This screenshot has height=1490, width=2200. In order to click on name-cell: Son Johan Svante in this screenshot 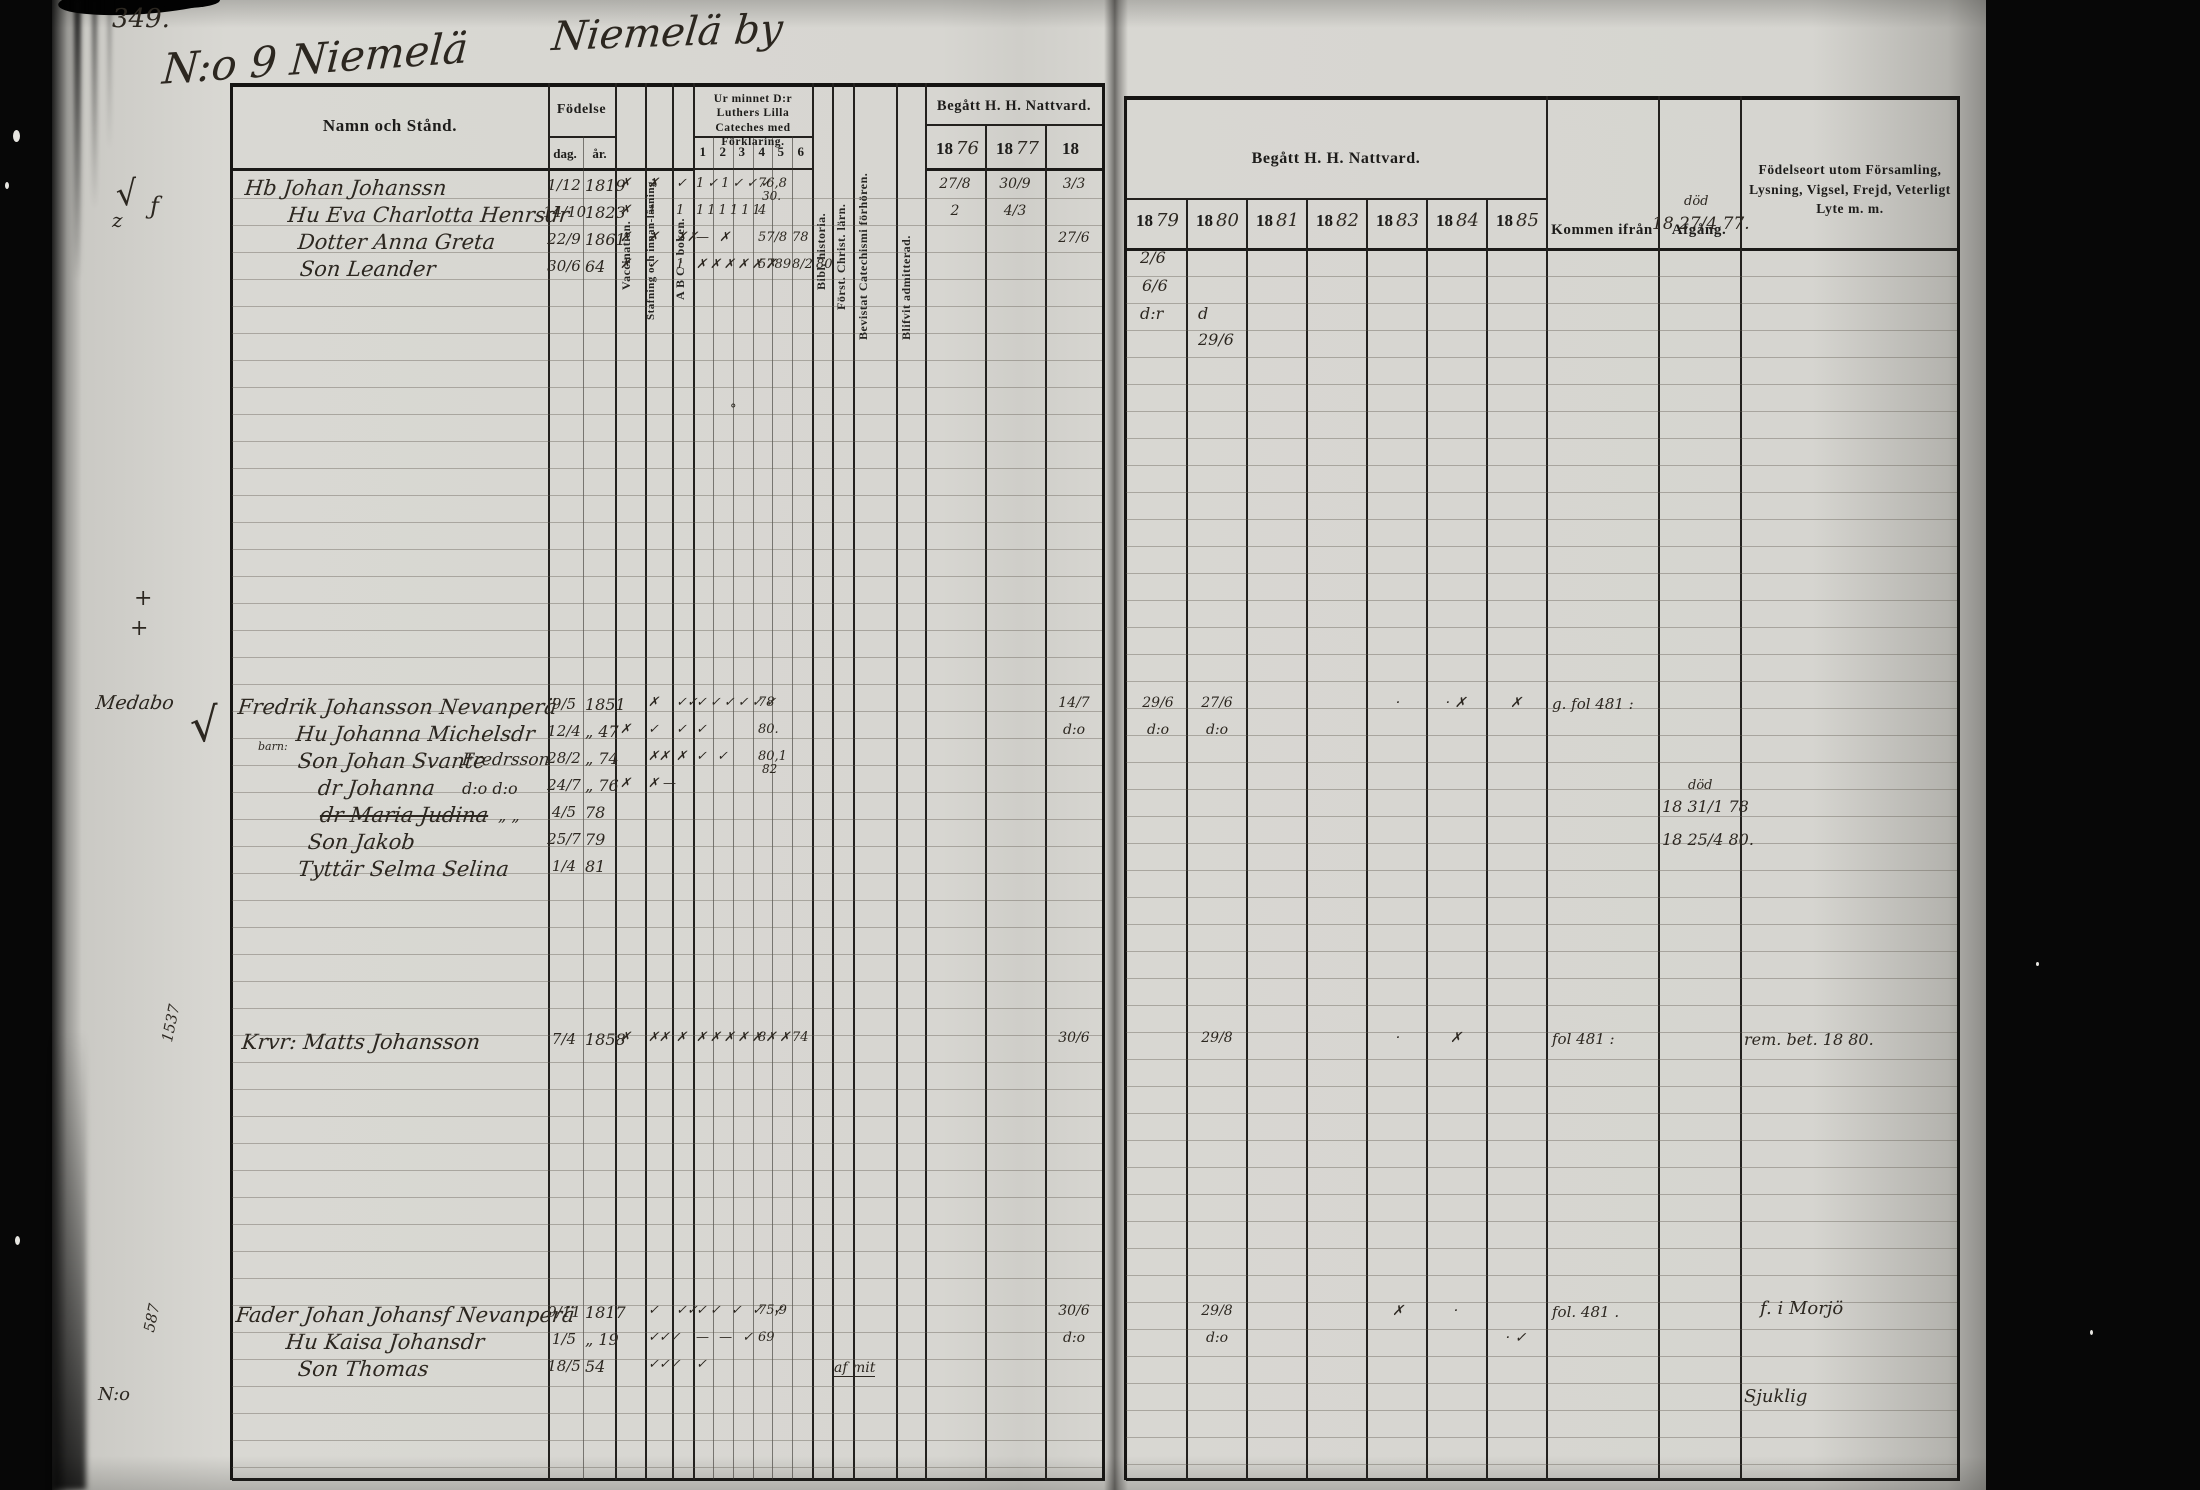, I will do `click(391, 761)`.